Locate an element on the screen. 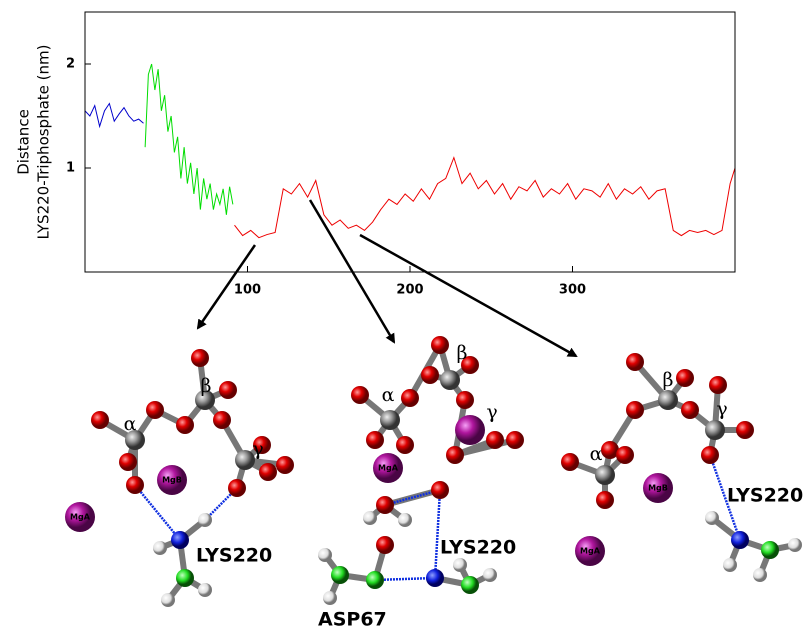 The image size is (804, 633). y-tick-label: 1 is located at coordinates (70, 168).